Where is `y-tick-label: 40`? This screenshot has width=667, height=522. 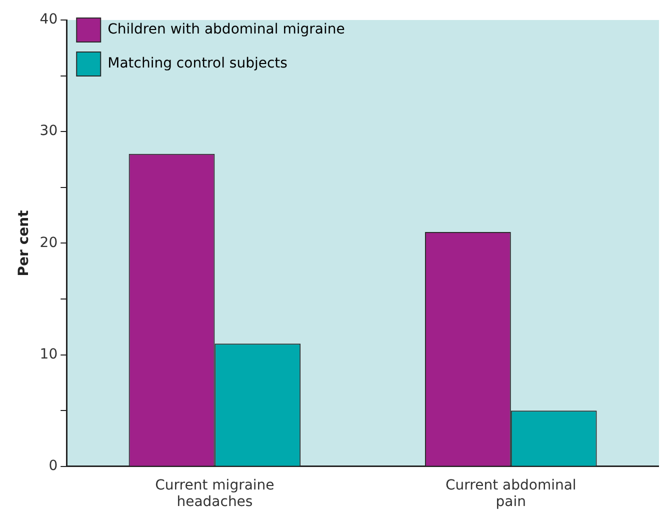
y-tick-label: 40 is located at coordinates (49, 20).